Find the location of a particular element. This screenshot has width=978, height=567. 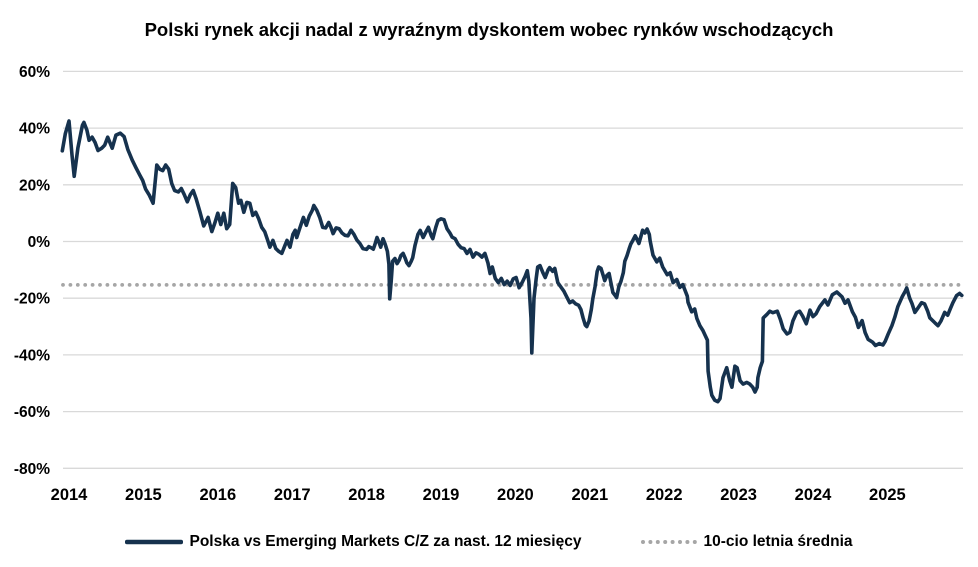

x-tick-label: 2021 is located at coordinates (589, 495).